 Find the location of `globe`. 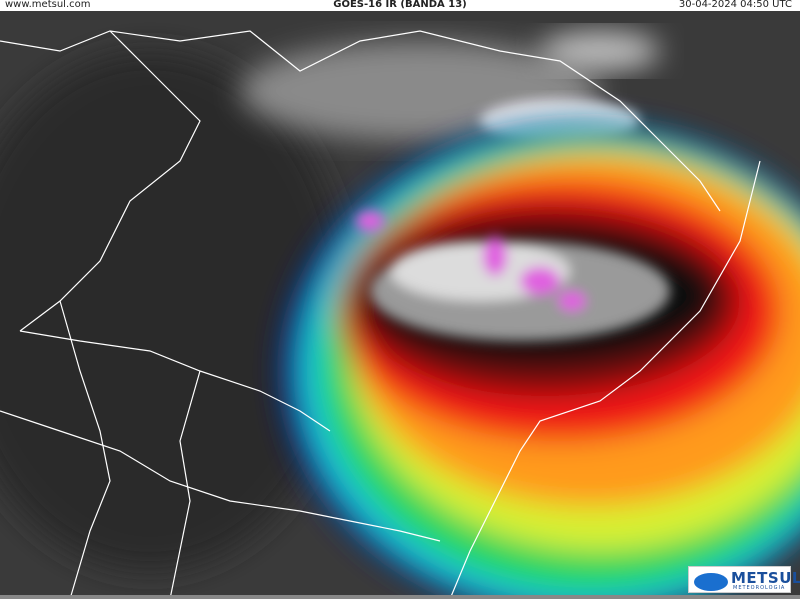

globe is located at coordinates (711, 582).